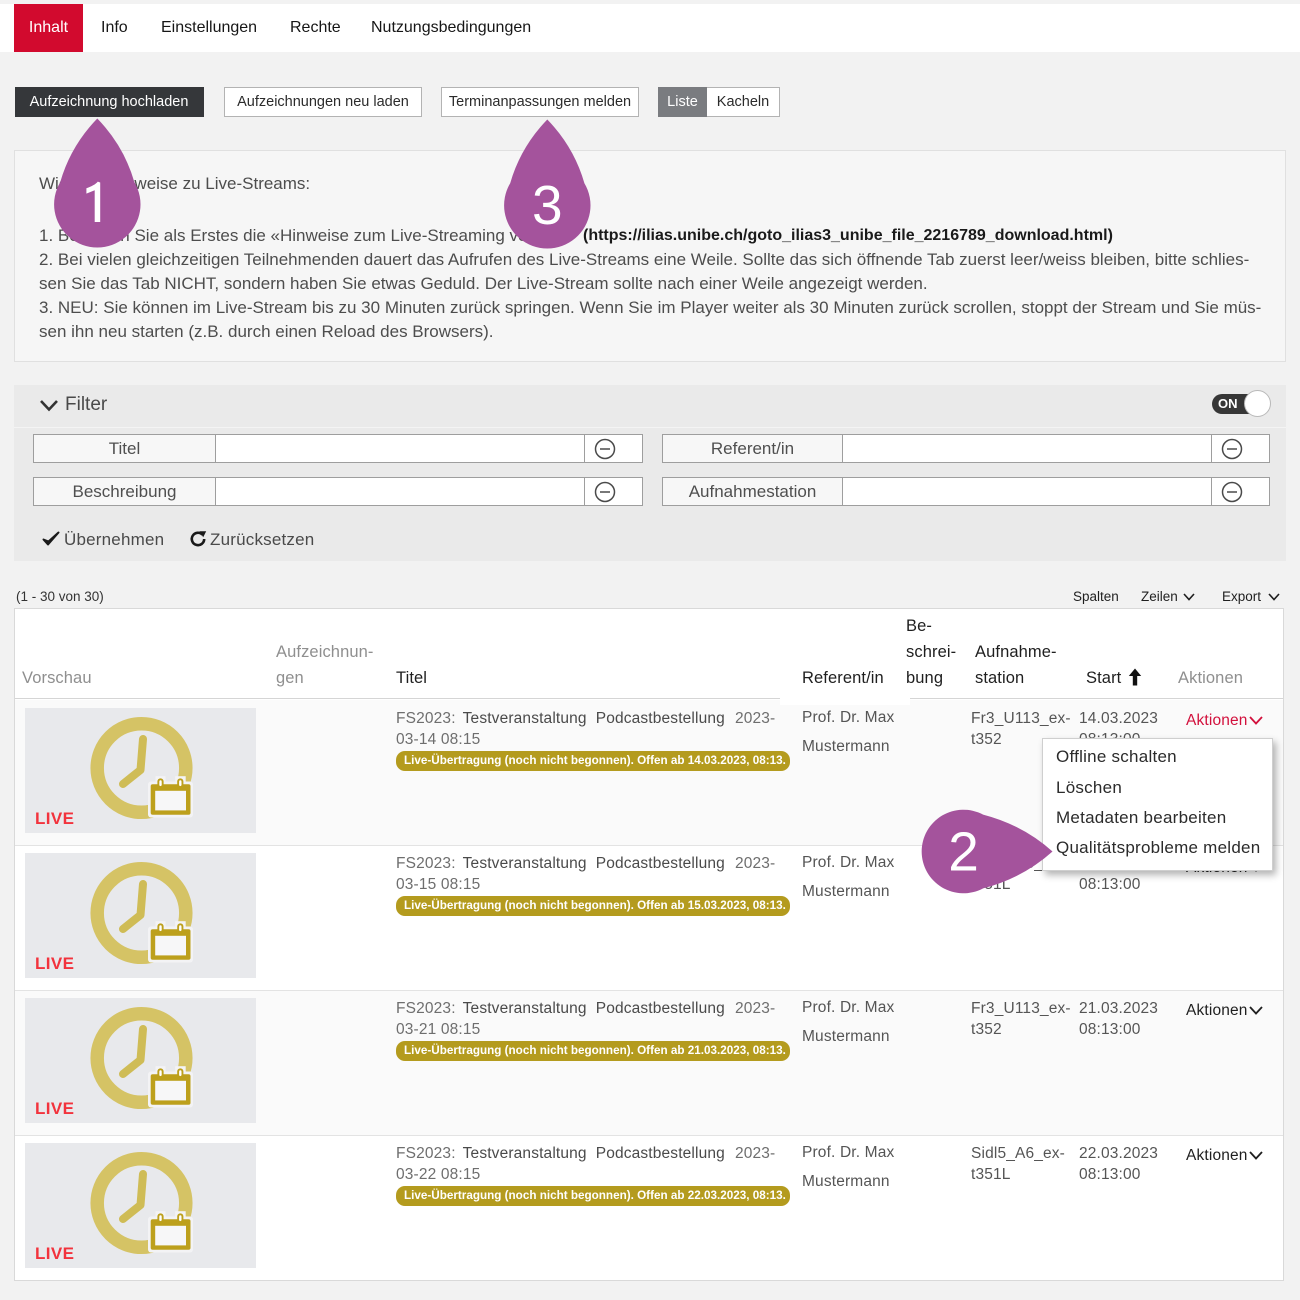  I want to click on svg-text: 3, so click(547, 205).